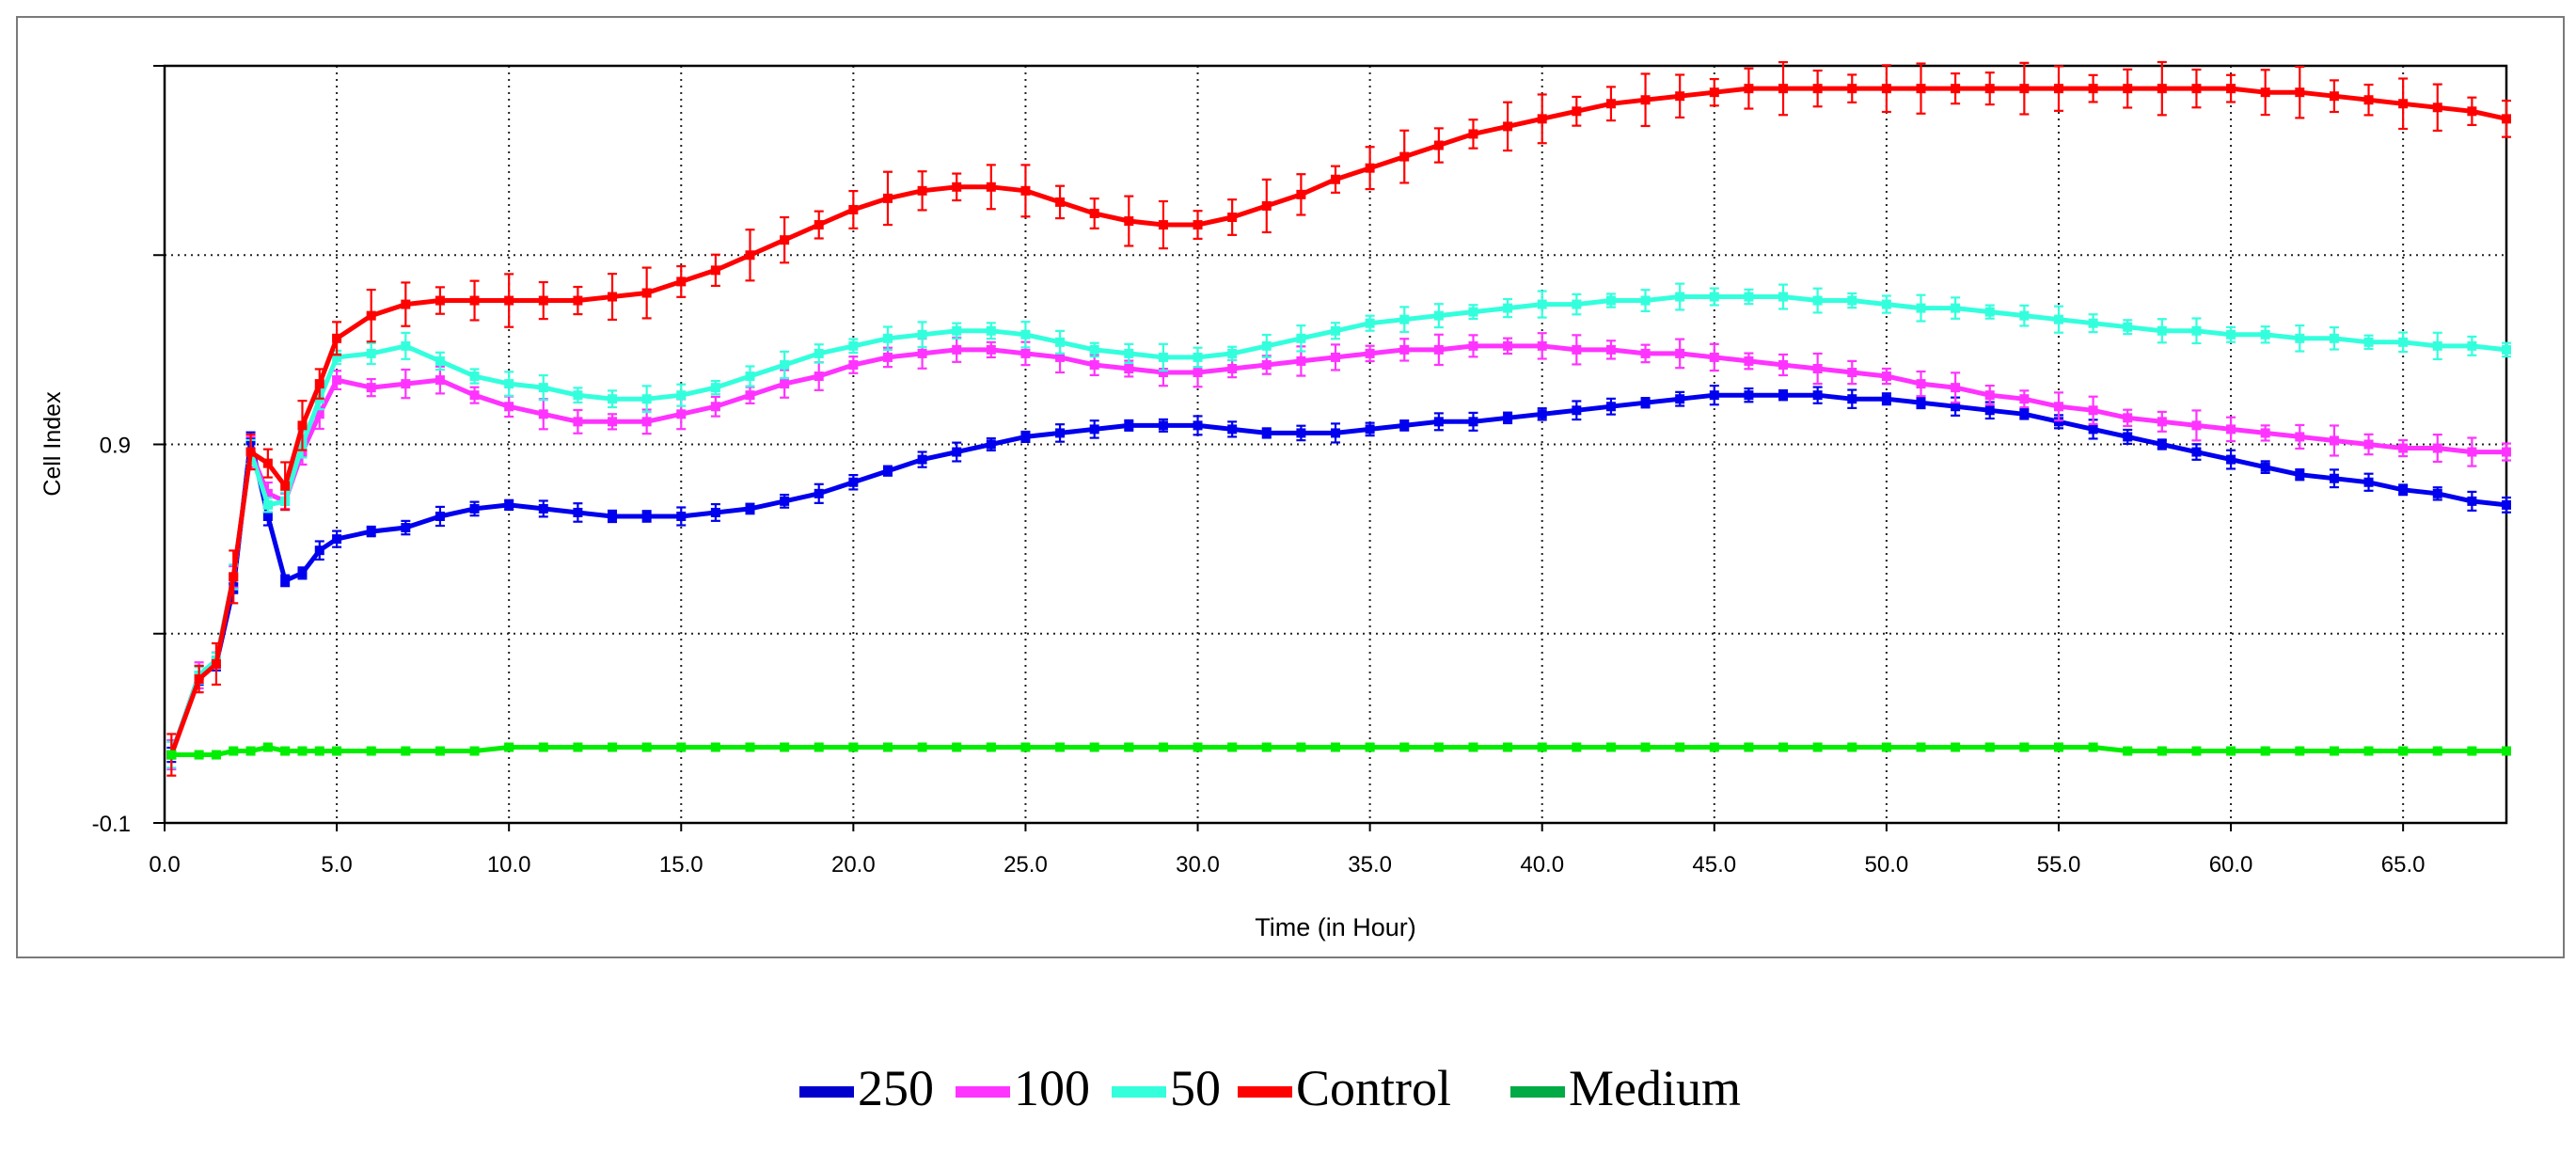 This screenshot has height=1154, width=2576. I want to click on y-axis-label: Cell Index, so click(53, 444).